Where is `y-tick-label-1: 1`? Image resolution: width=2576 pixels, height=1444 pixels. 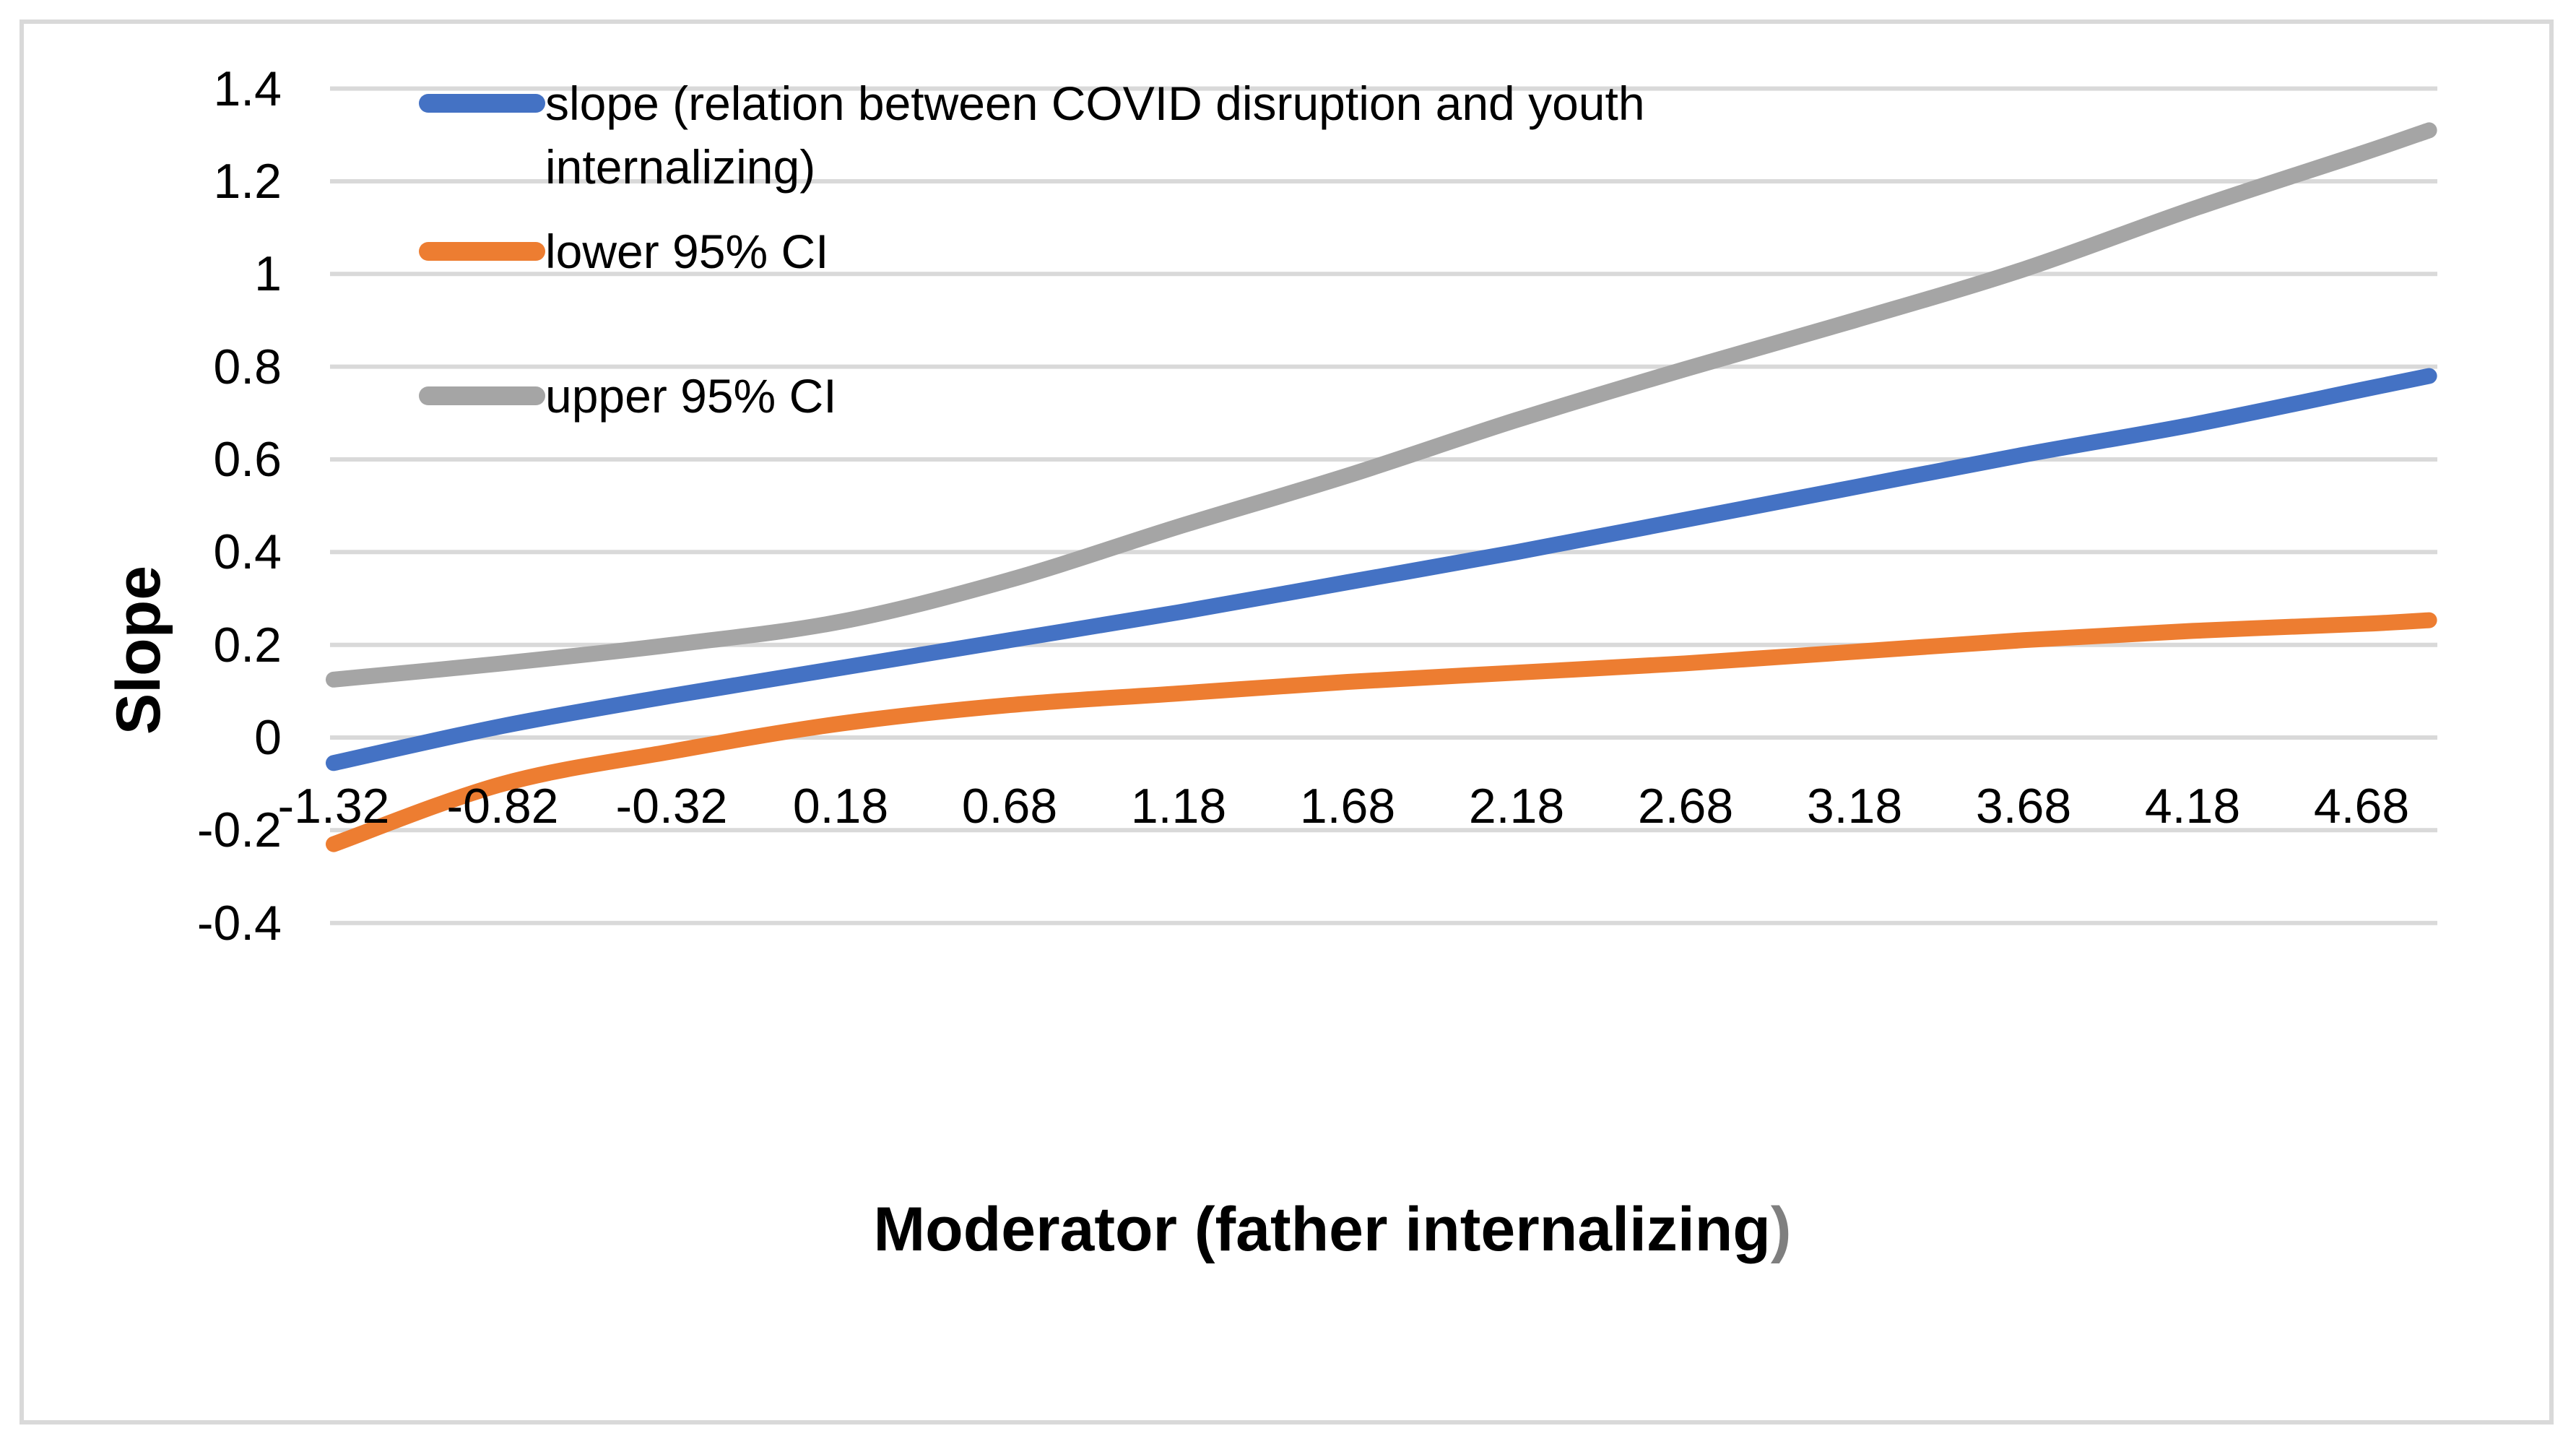 y-tick-label-1: 1 is located at coordinates (268, 274).